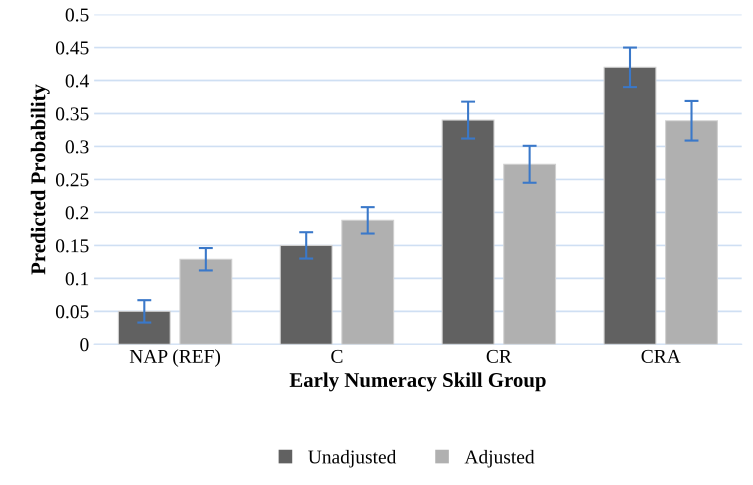 The height and width of the screenshot is (485, 753). I want to click on y-tick-label: 0.4, so click(77, 81).